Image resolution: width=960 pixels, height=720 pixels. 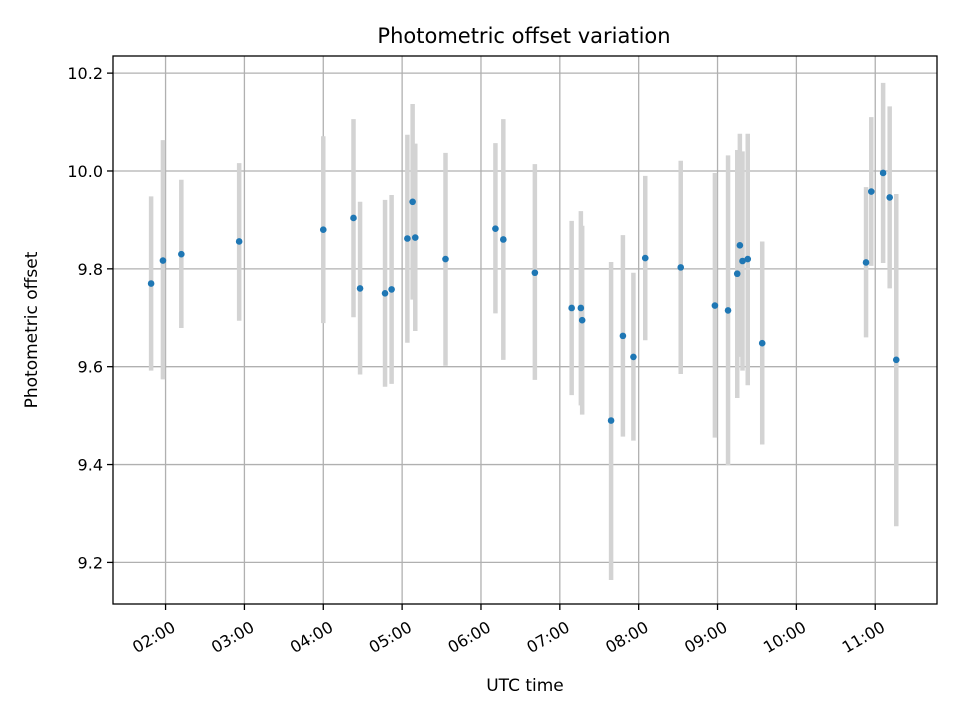 I want to click on x-tick-label: 09:00, so click(x=705, y=637).